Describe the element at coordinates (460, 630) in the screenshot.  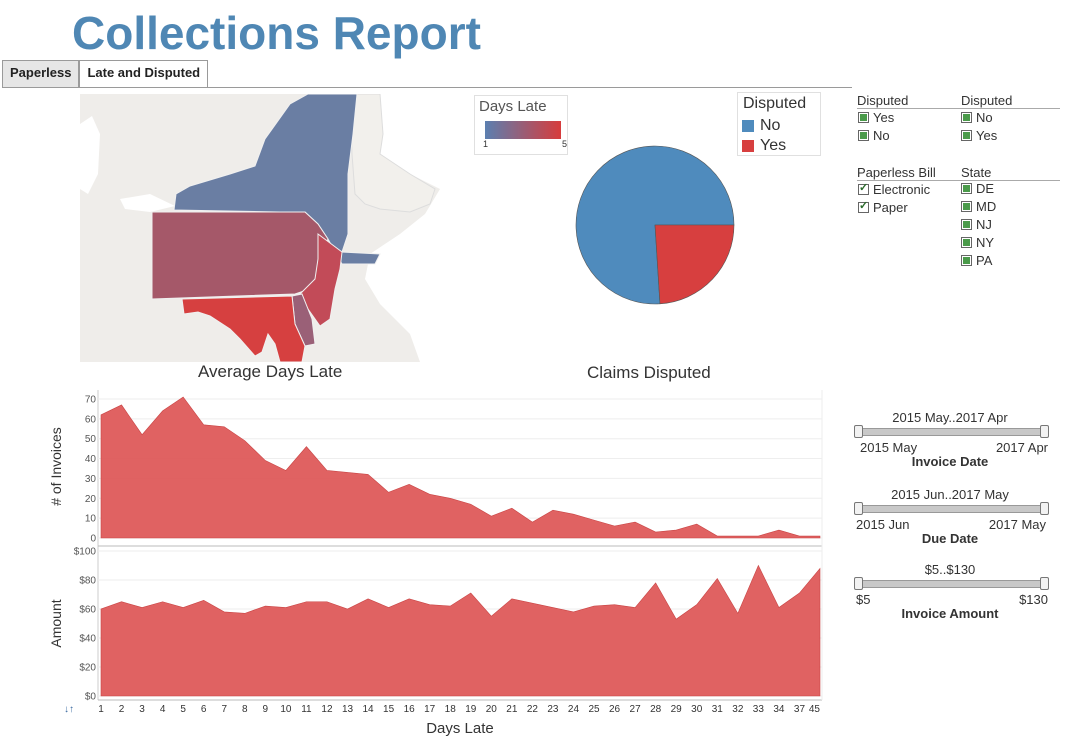
I see `area-series-amount` at that location.